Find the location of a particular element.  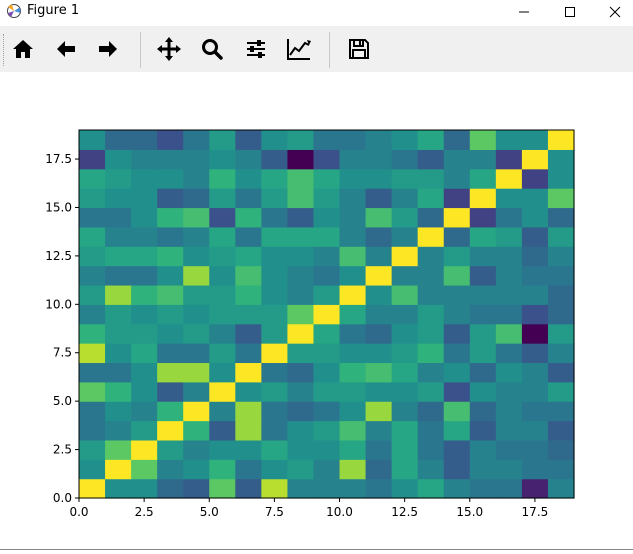

back-button is located at coordinates (66, 49).